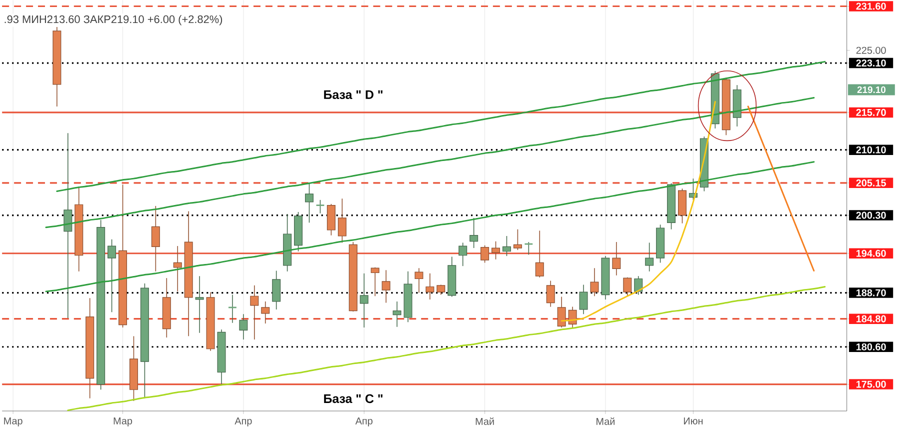 The width and height of the screenshot is (898, 434). Describe the element at coordinates (781, 189) in the screenshot. I see `line-series` at that location.